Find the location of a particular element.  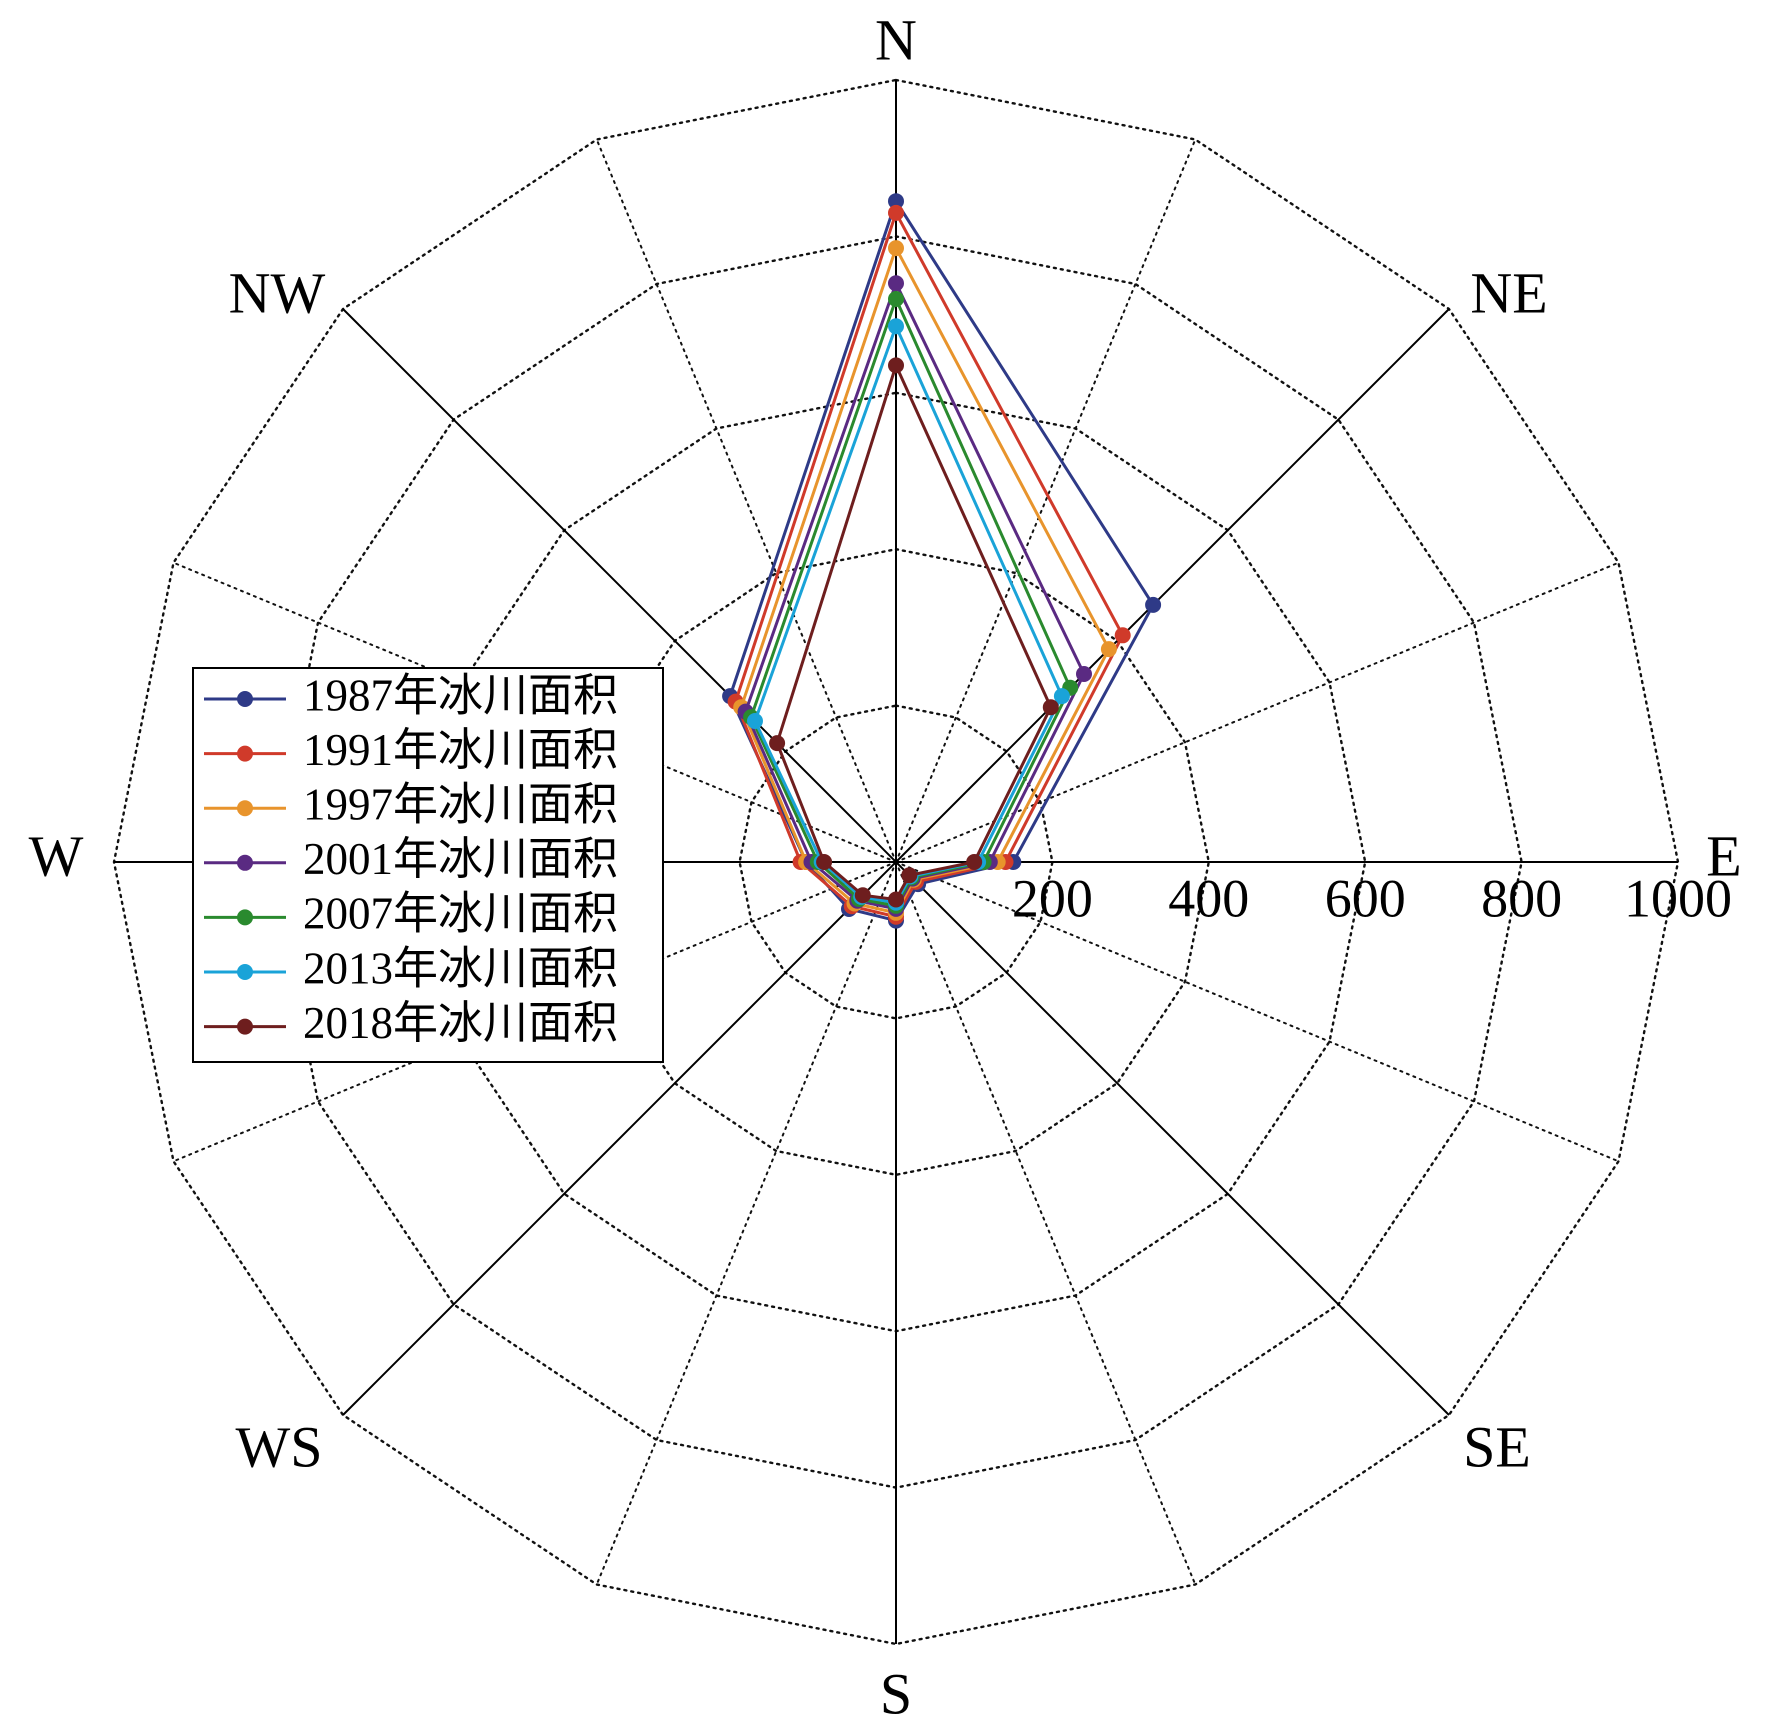

legend-label-3: 1997年冰川面积 is located at coordinates (460, 805).